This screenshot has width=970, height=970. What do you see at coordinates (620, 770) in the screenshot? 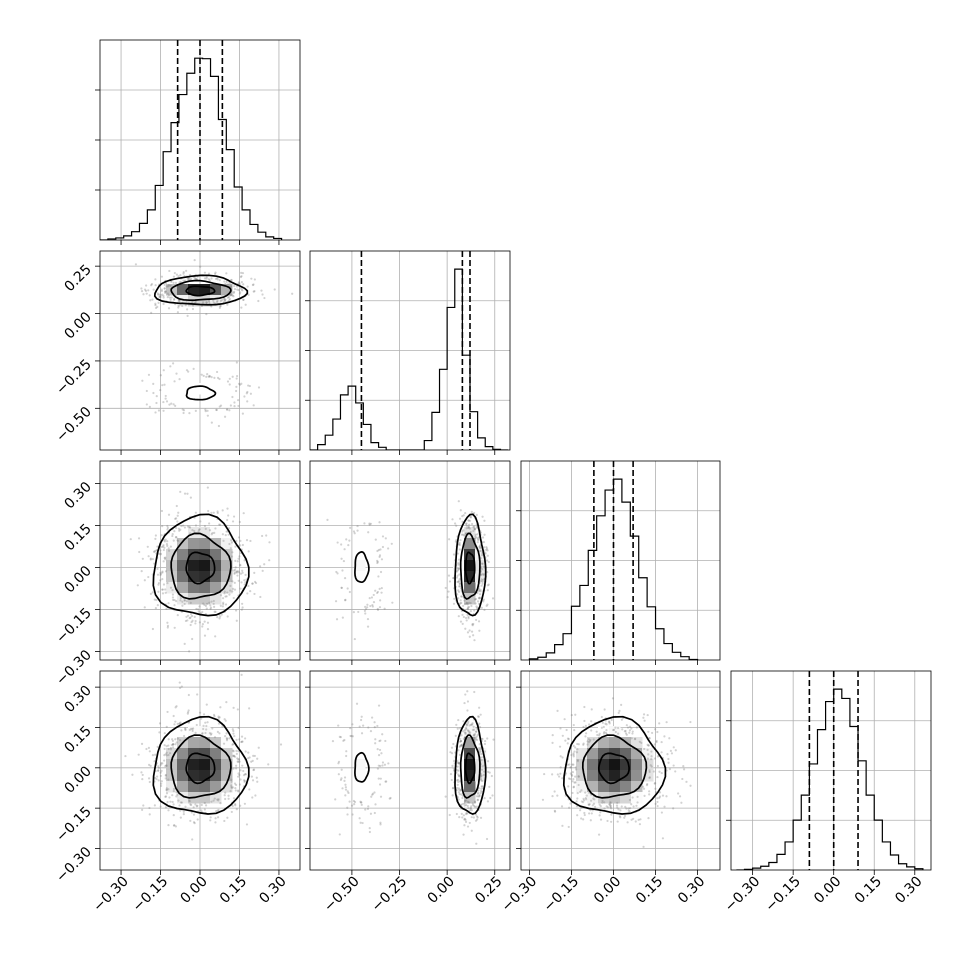
I see `axis-frame` at bounding box center [620, 770].